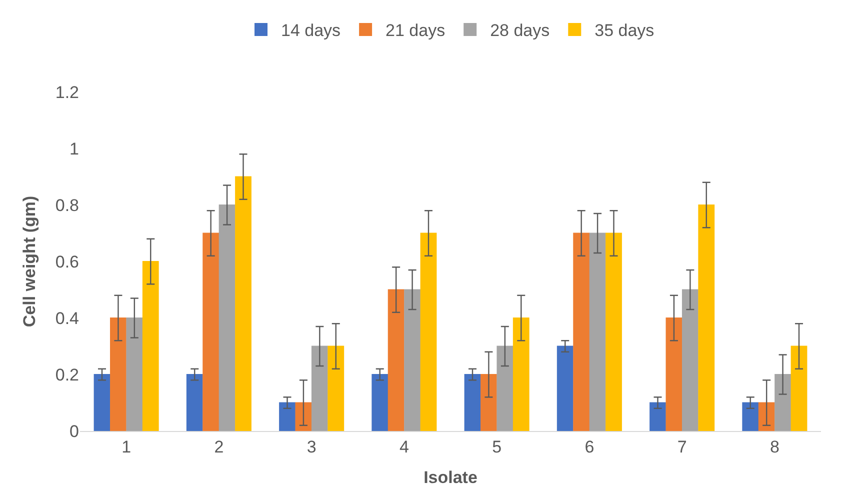  Describe the element at coordinates (67, 205) in the screenshot. I see `y-tick-label: 0.8` at that location.